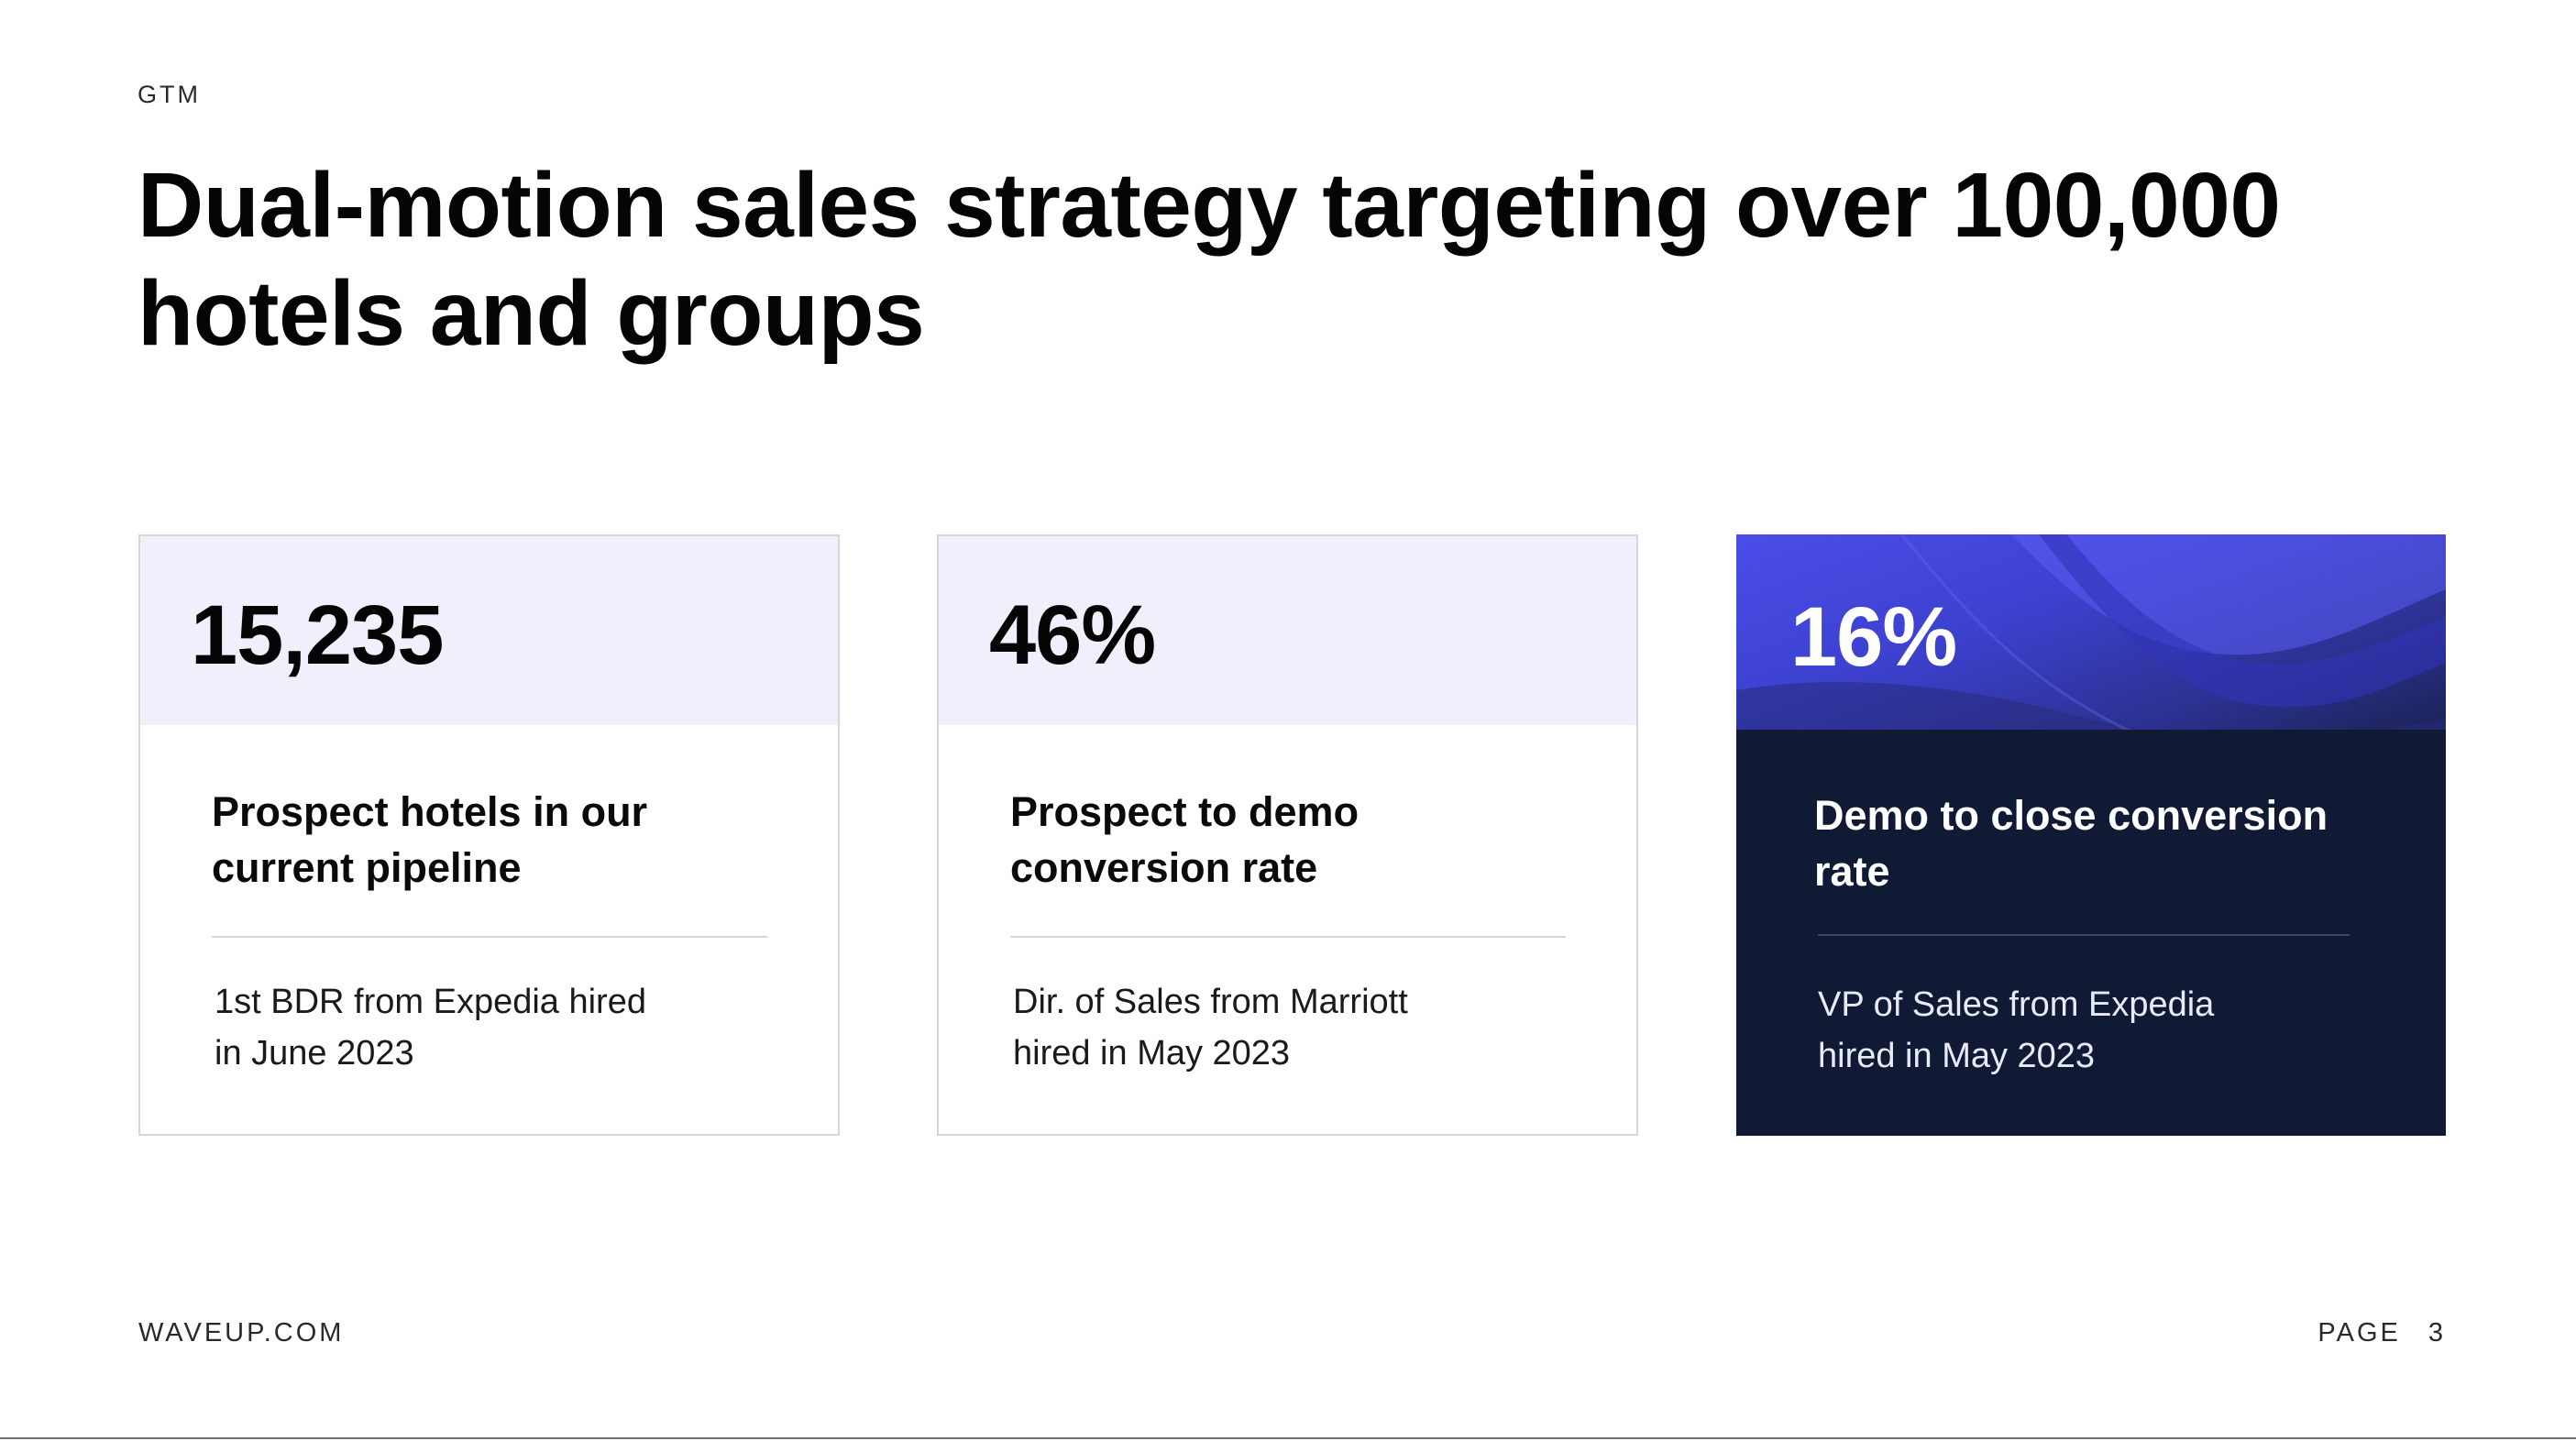 The height and width of the screenshot is (1441, 2576). Describe the element at coordinates (1185, 839) in the screenshot. I see `stat-label: Prospect to demo conversion rate` at that location.